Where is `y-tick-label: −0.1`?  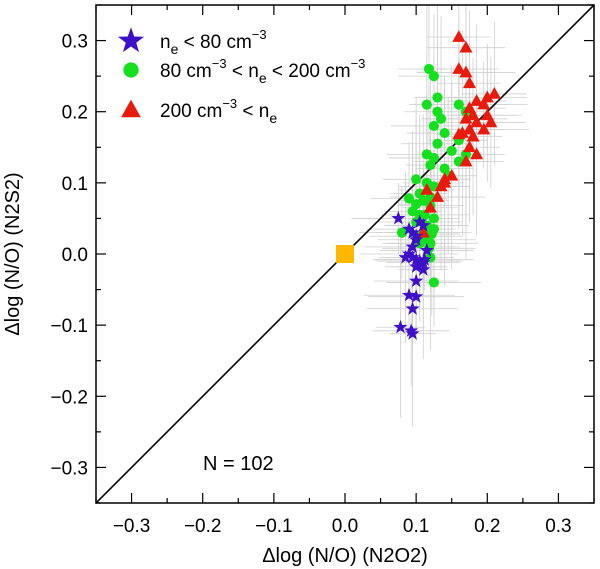 y-tick-label: −0.1 is located at coordinates (69, 326).